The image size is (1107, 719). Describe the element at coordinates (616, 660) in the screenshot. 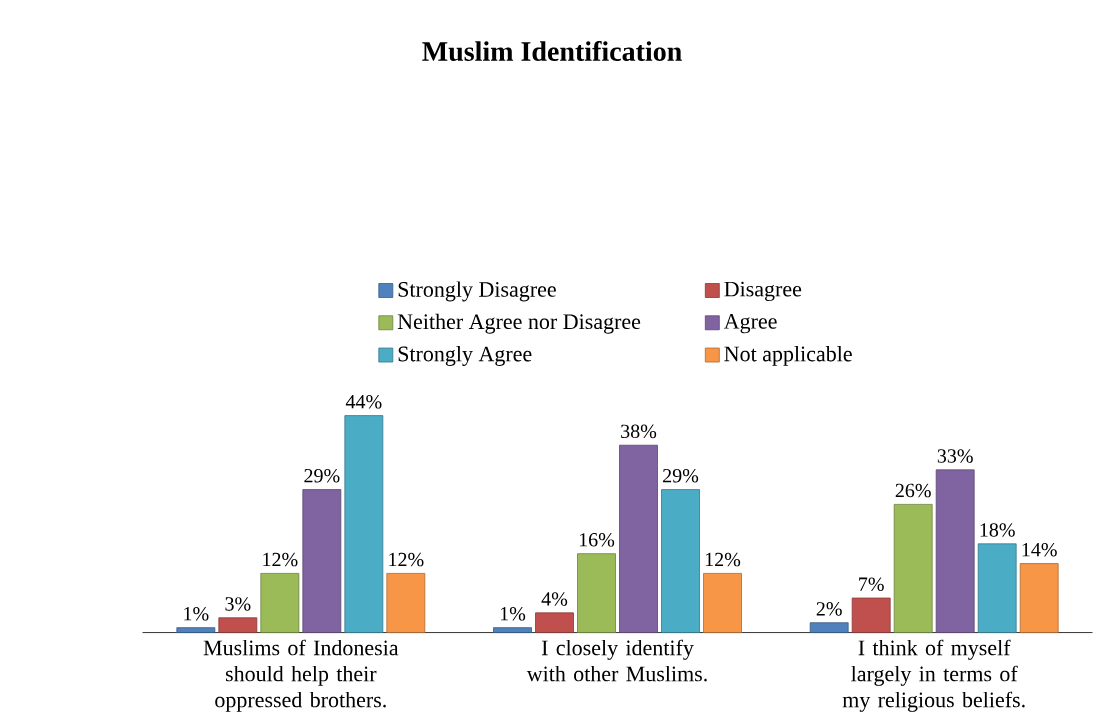

I see `x-tick-label: I closely identify with other Muslims.` at that location.